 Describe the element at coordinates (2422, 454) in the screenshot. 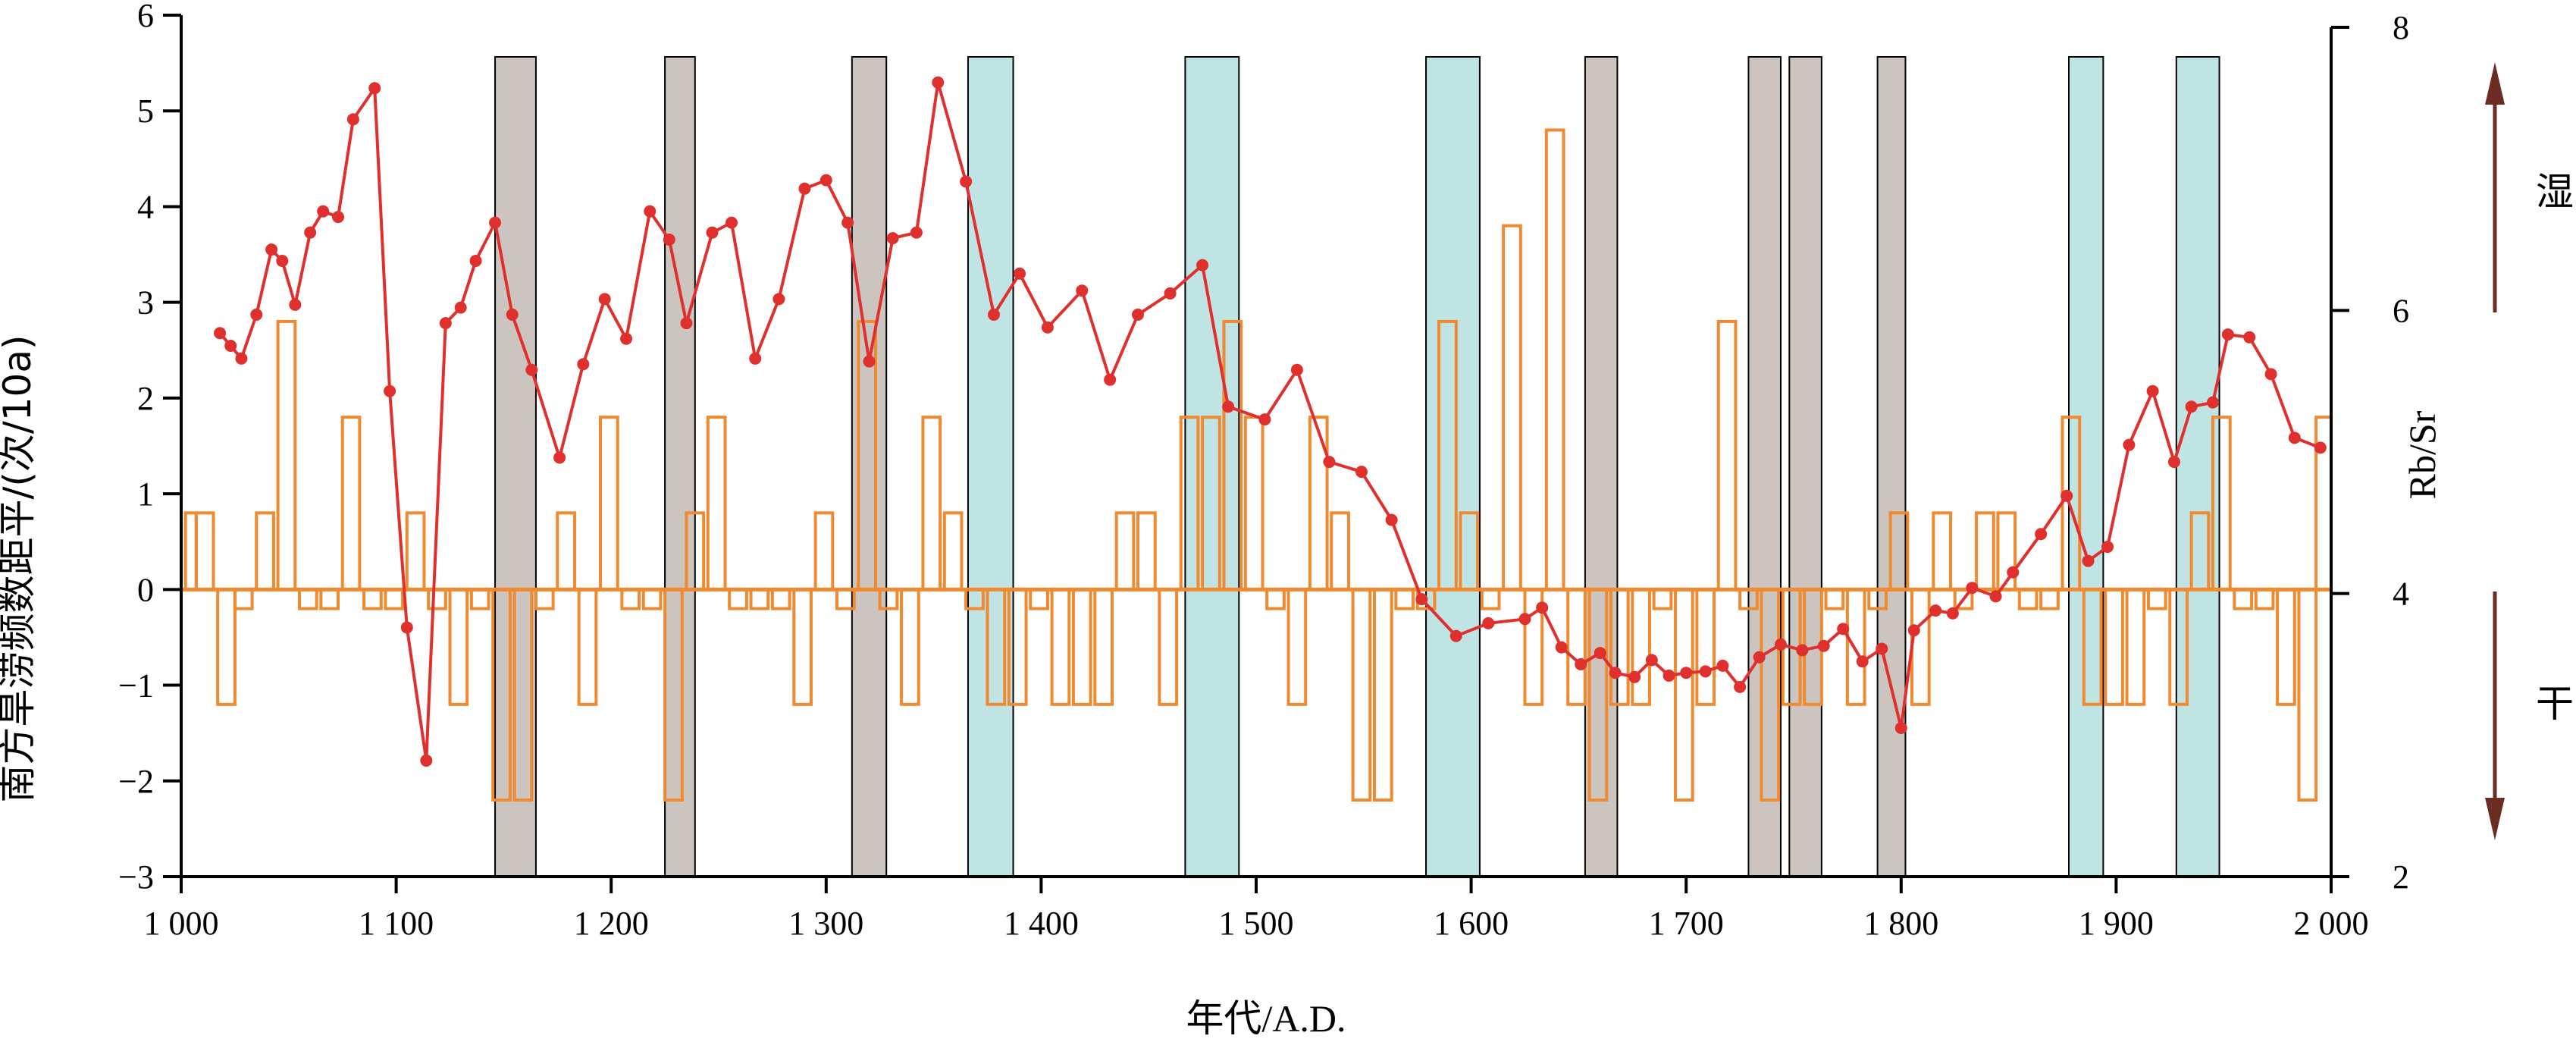

I see `y-axis-right-title: Rb/Sr` at that location.